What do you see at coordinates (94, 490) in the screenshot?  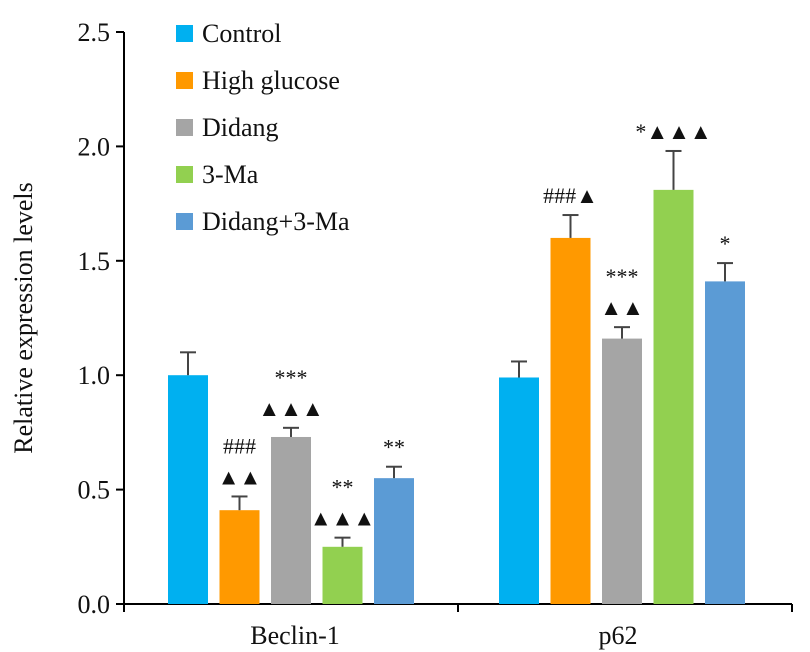 I see `y-tick-label: 0.5` at bounding box center [94, 490].